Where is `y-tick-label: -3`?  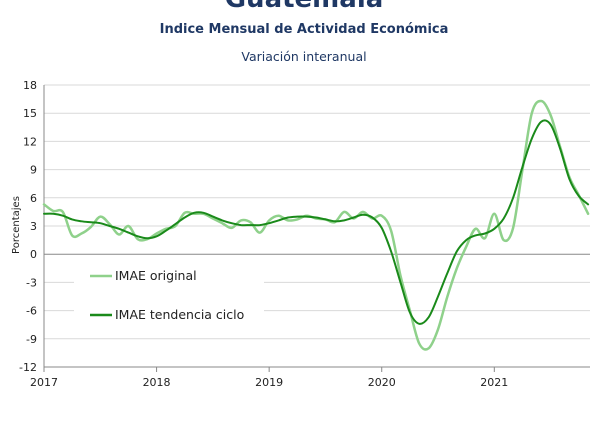
y-tick-label: -3 is located at coordinates (31, 282).